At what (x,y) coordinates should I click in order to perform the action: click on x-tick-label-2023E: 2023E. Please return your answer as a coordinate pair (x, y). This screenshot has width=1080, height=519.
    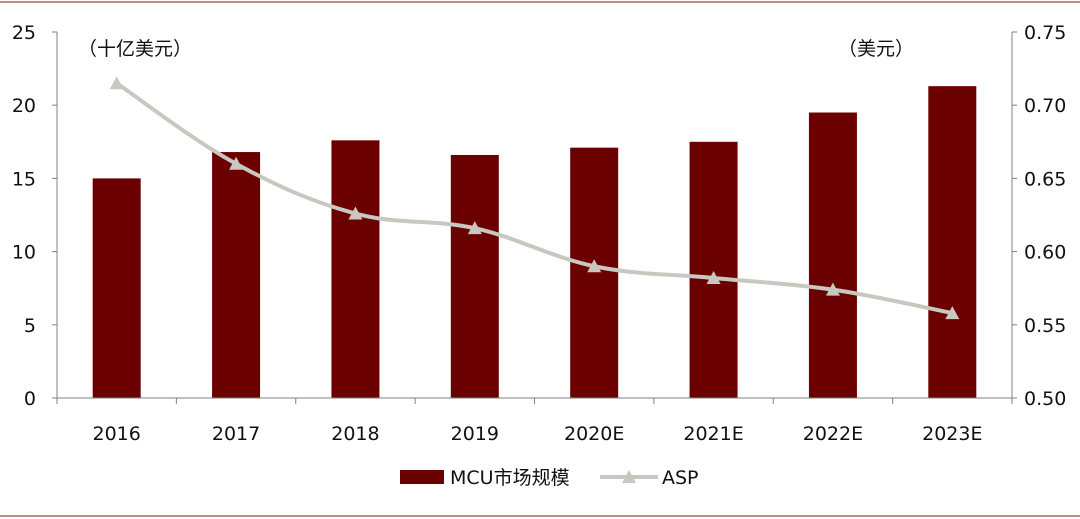
    Looking at the image, I should click on (952, 434).